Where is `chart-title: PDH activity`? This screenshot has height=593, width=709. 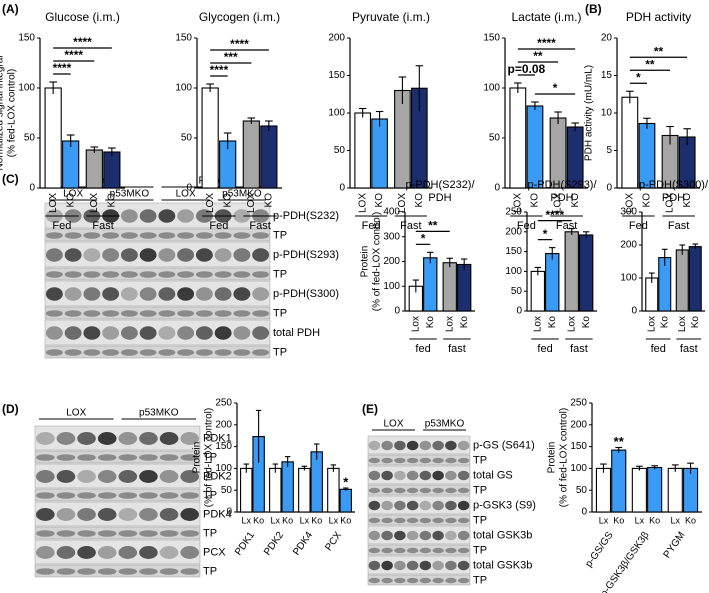 chart-title: PDH activity is located at coordinates (658, 17).